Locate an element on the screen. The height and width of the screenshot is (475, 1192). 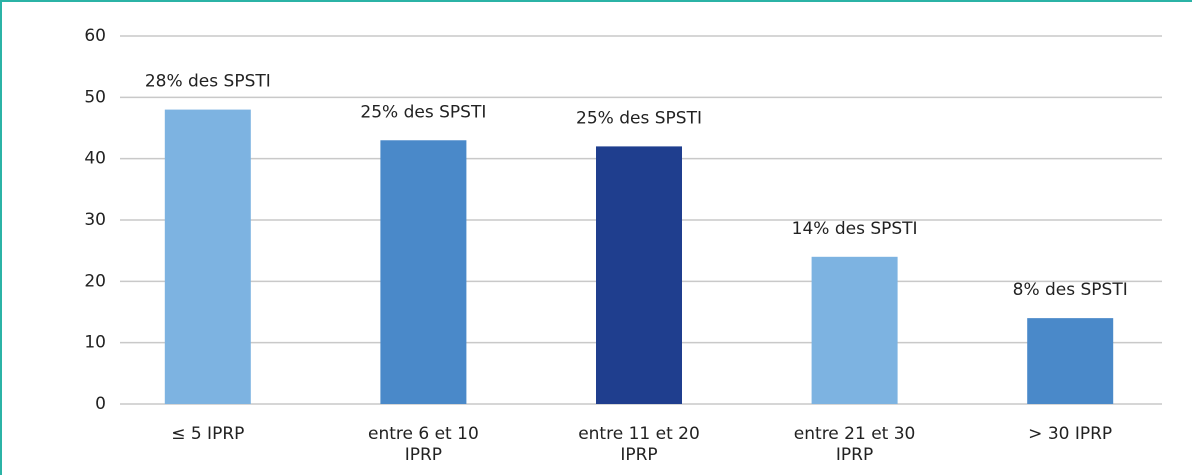
x-tick-label: entre 11 et 20 IPRP is located at coordinates (639, 444).